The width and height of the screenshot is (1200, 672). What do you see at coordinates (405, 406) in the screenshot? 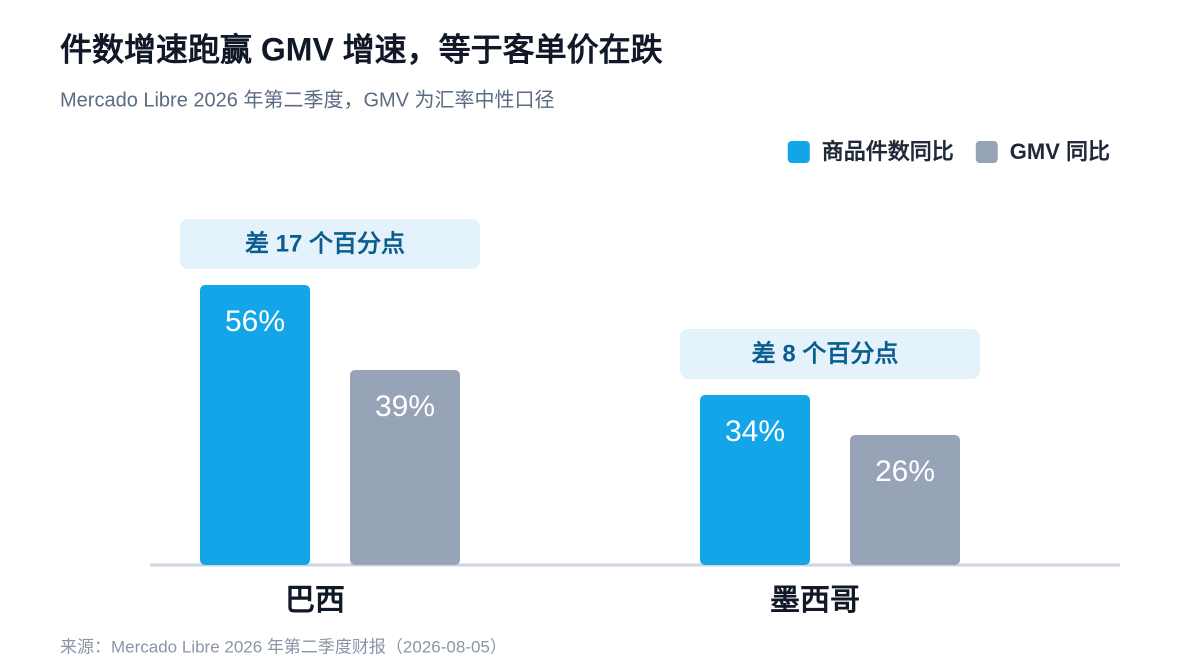
I see `value-label: 39%` at bounding box center [405, 406].